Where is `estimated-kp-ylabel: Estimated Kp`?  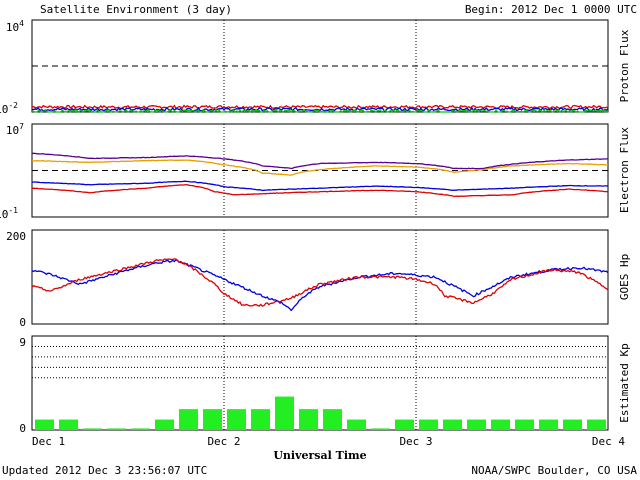
estimated-kp-ylabel: Estimated Kp is located at coordinates (624, 382).